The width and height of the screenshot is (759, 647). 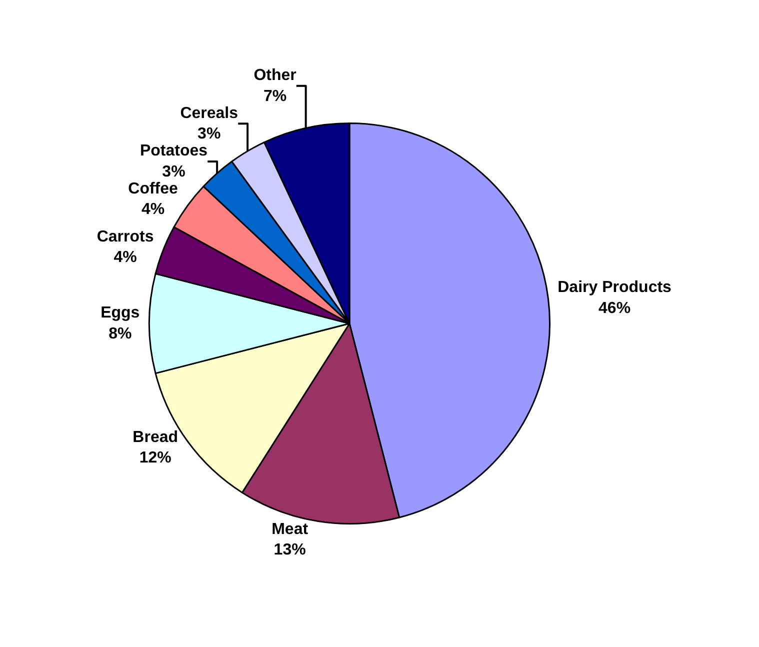 I want to click on slice-label: Coffee, so click(x=153, y=189).